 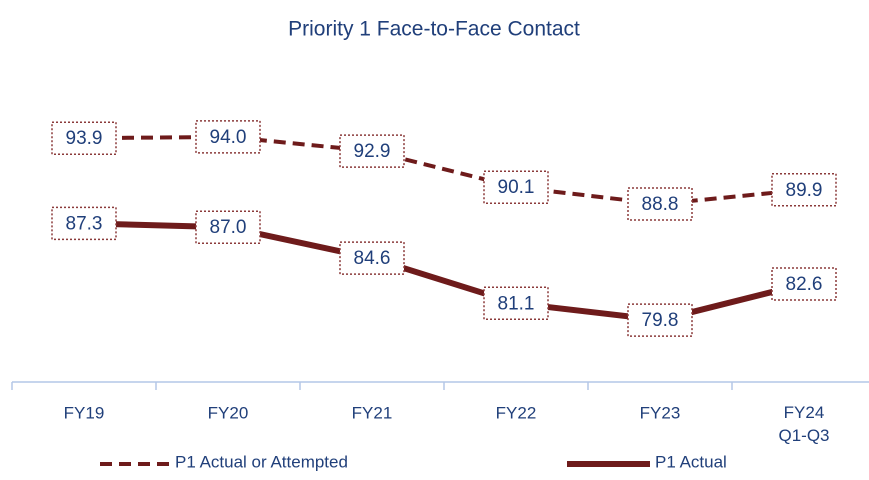 I want to click on x-tick-label: FY19, so click(x=84, y=412).